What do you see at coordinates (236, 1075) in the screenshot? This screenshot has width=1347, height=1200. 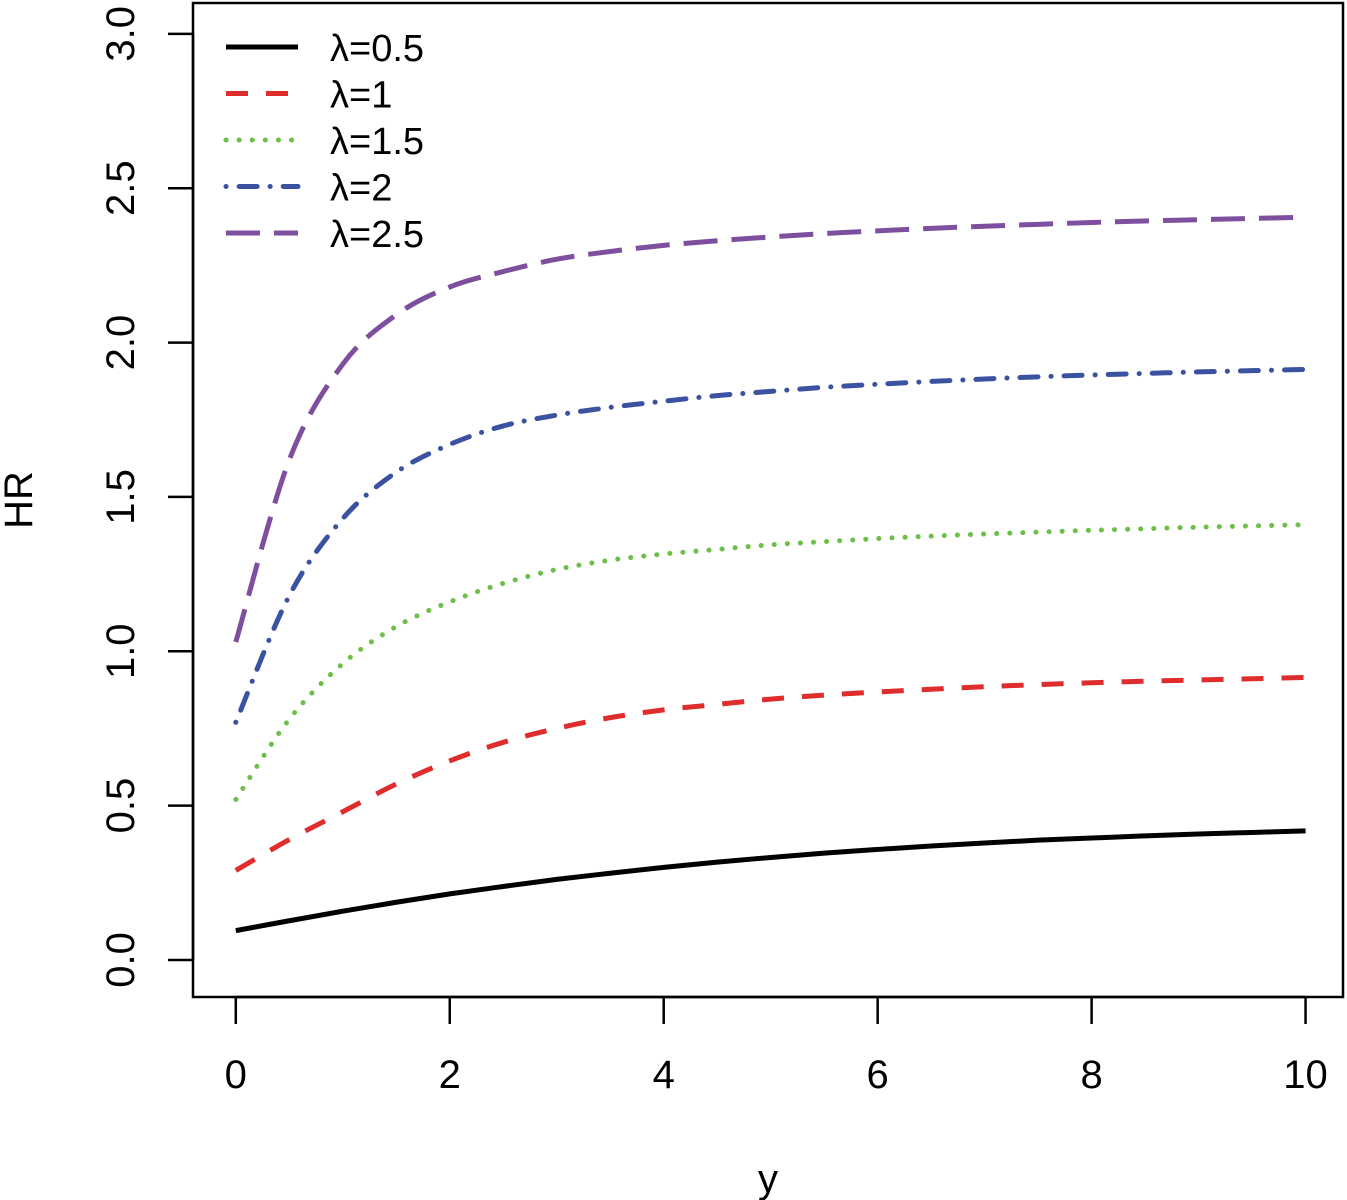 I see `x-tick-label: 0` at bounding box center [236, 1075].